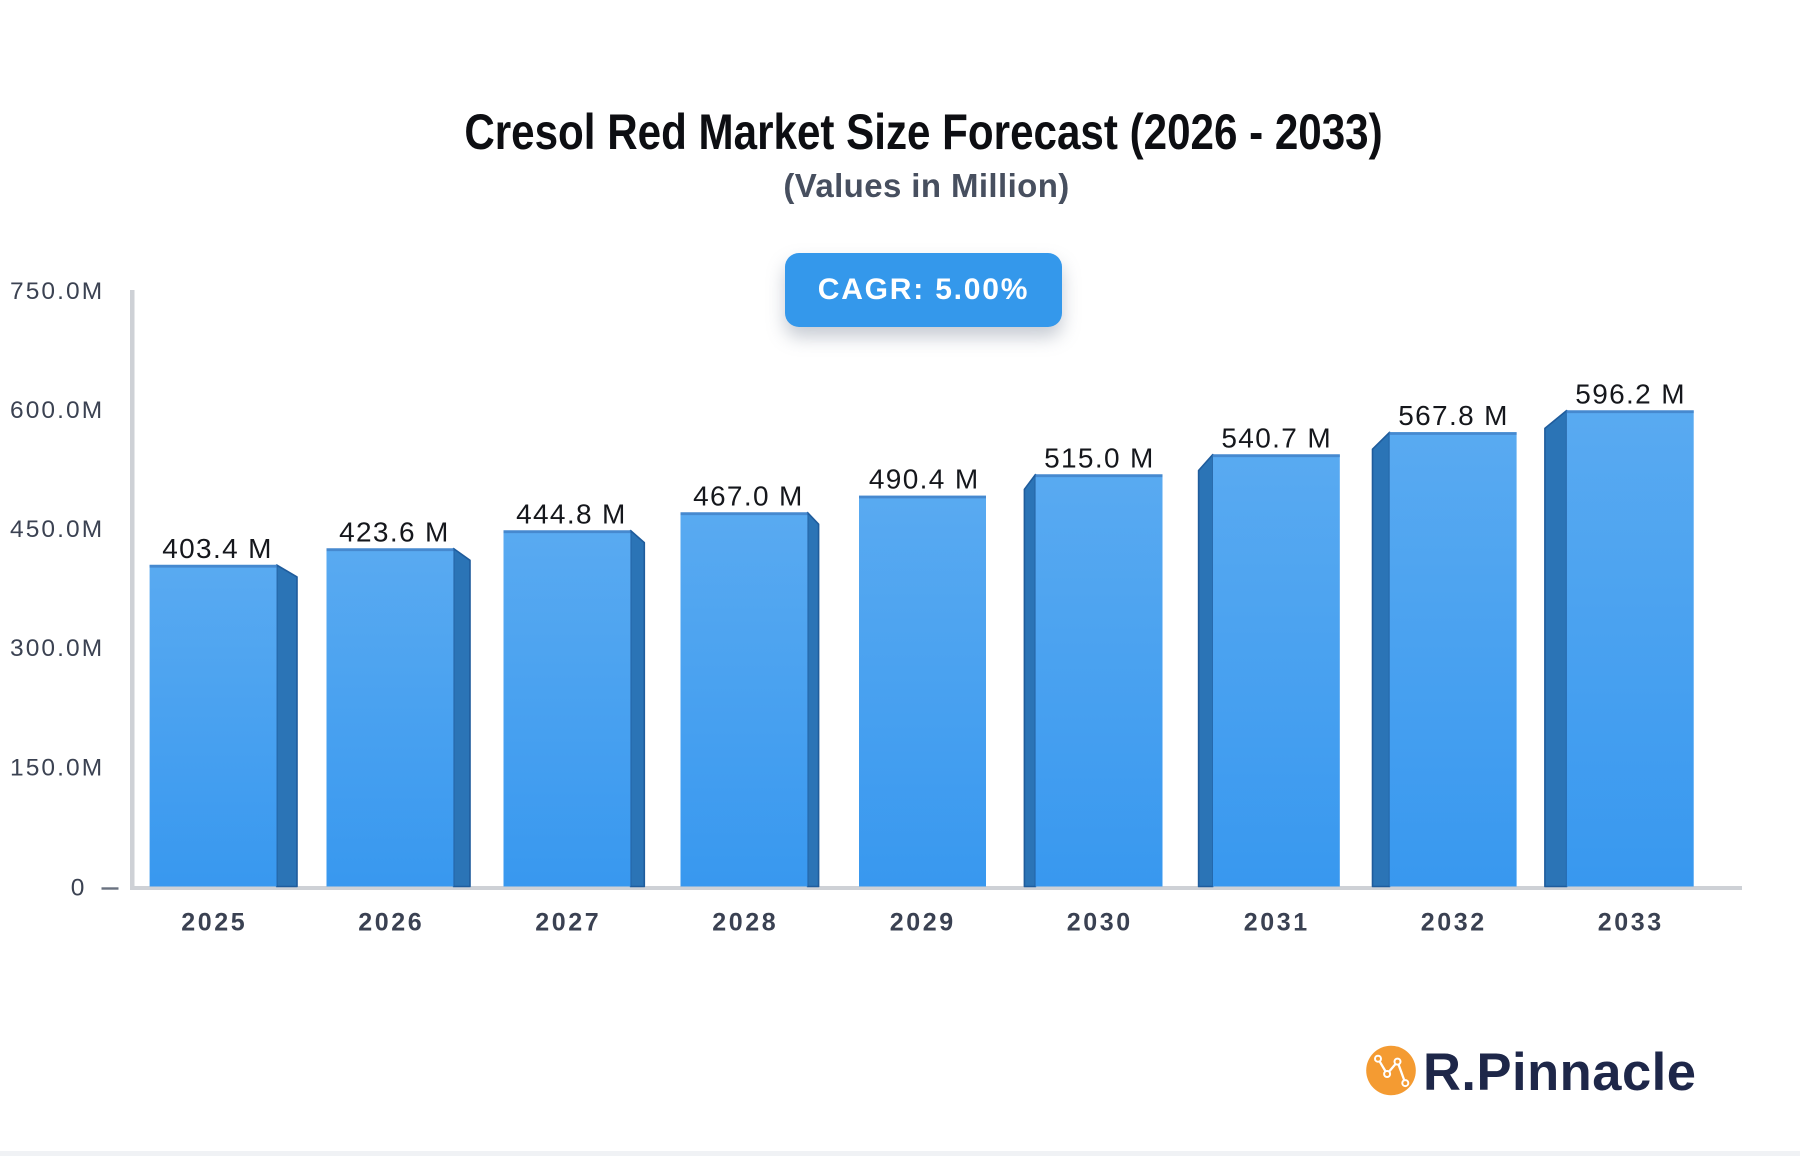  What do you see at coordinates (924, 479) in the screenshot?
I see `svg-text: 490.4 M` at bounding box center [924, 479].